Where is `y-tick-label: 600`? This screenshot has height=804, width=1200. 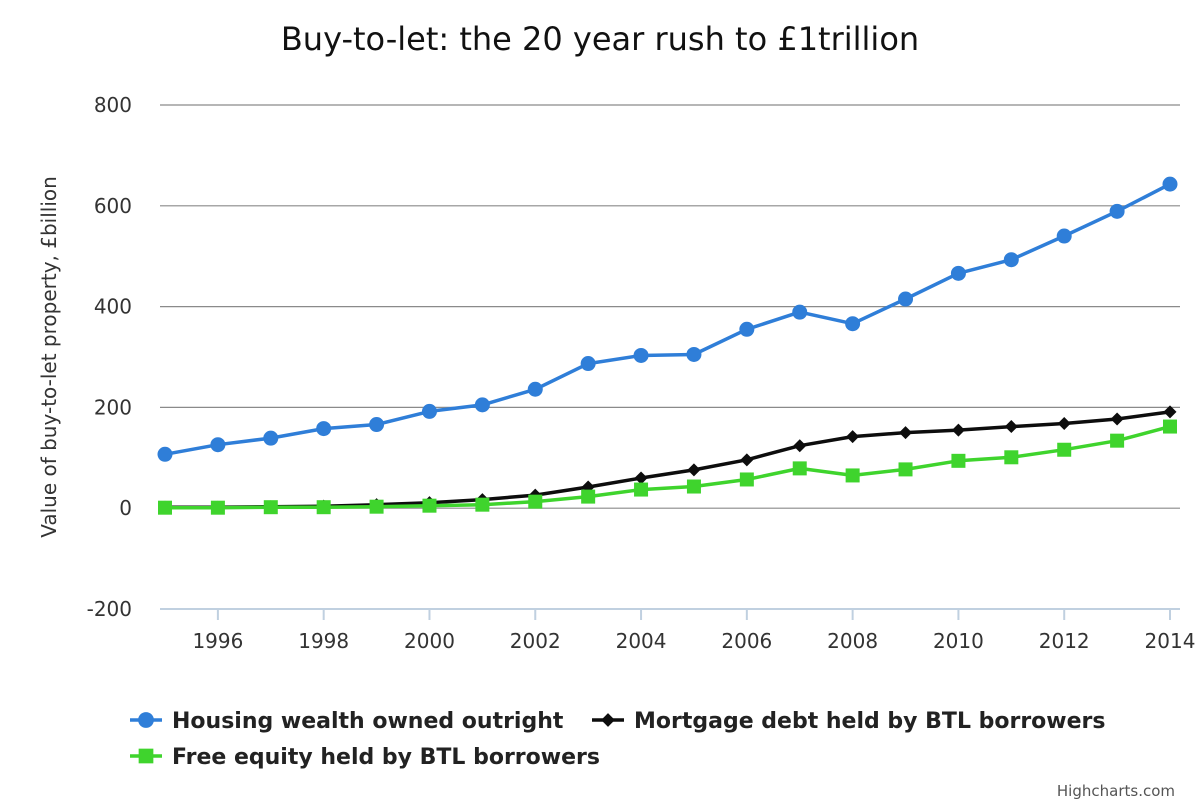
y-tick-label: 600 is located at coordinates (113, 206).